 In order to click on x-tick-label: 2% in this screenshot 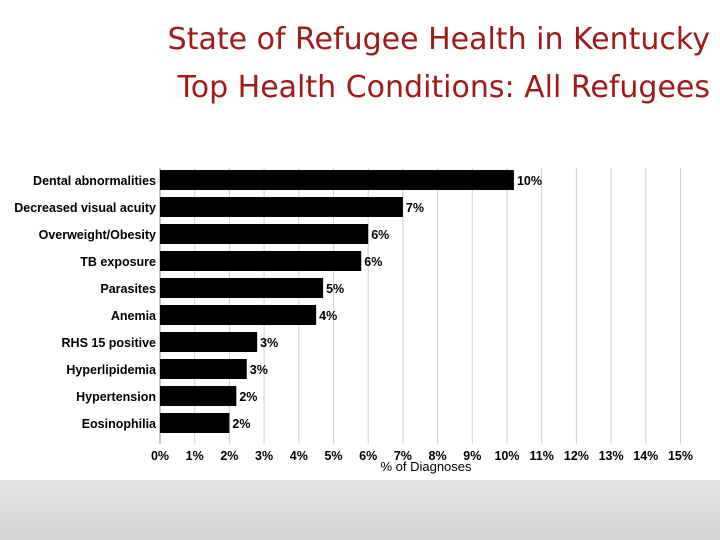, I will do `click(229, 456)`.